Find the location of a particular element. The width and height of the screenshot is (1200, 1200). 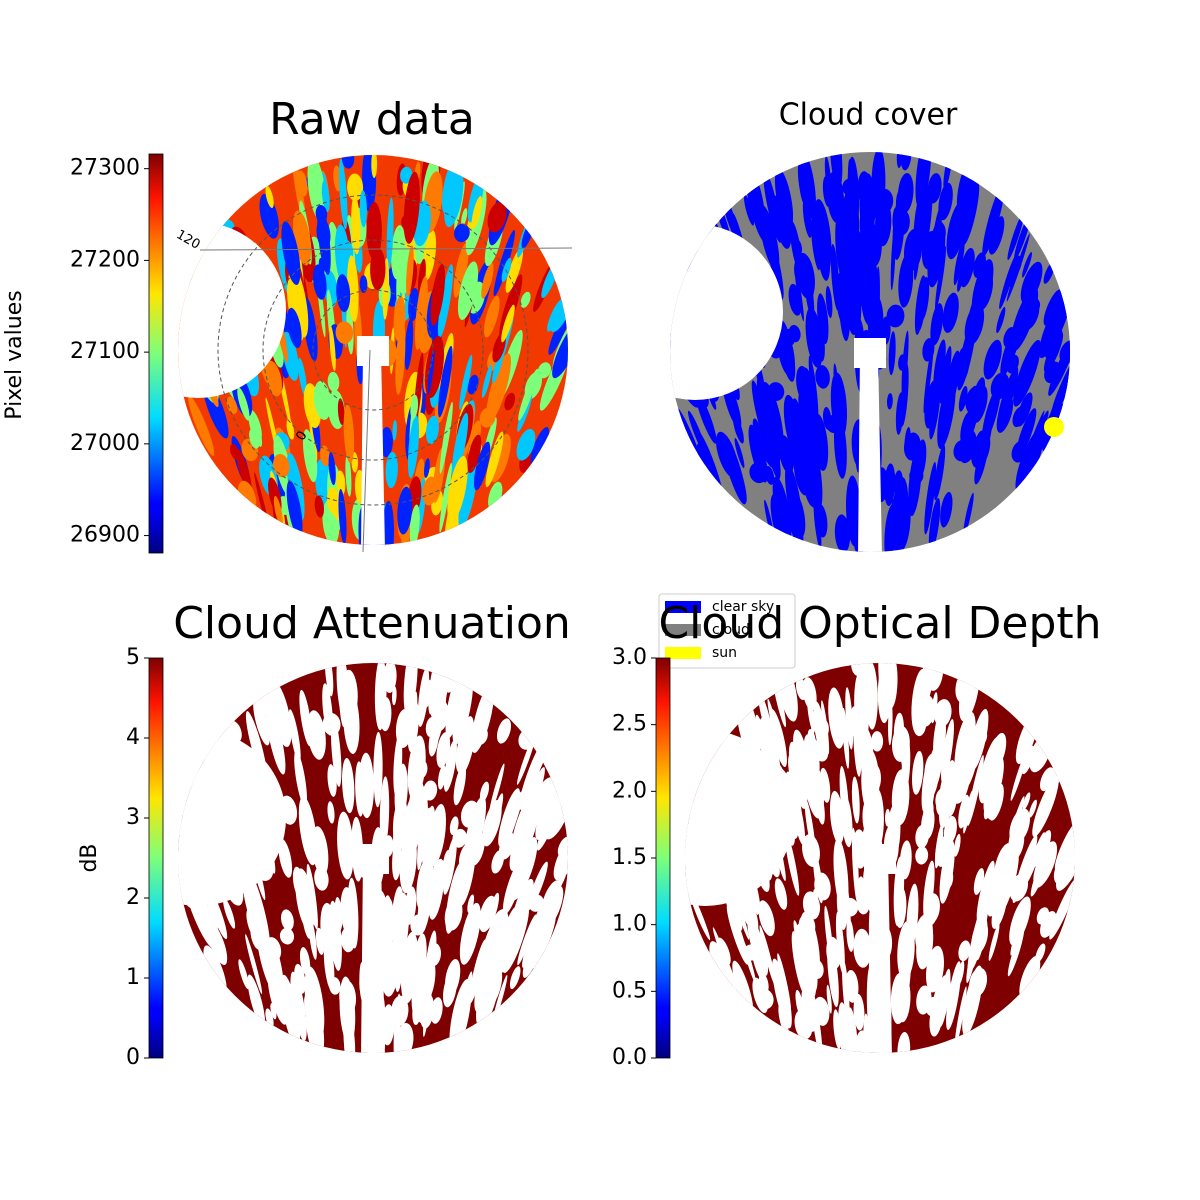

colorbar-tick-label: 0.5 is located at coordinates (629, 990).